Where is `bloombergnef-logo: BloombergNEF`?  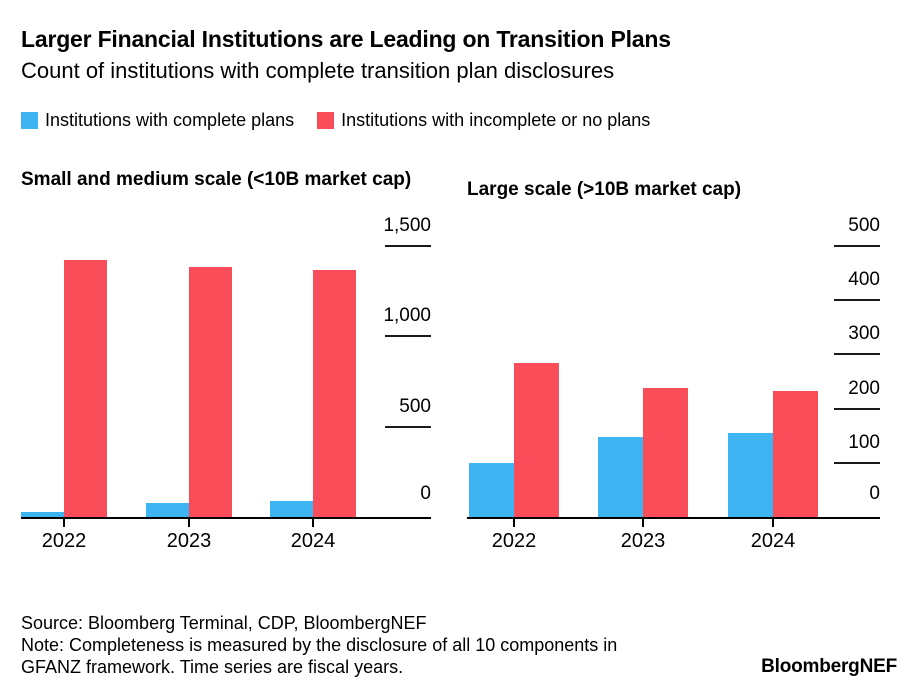 bloombergnef-logo: BloombergNEF is located at coordinates (829, 666).